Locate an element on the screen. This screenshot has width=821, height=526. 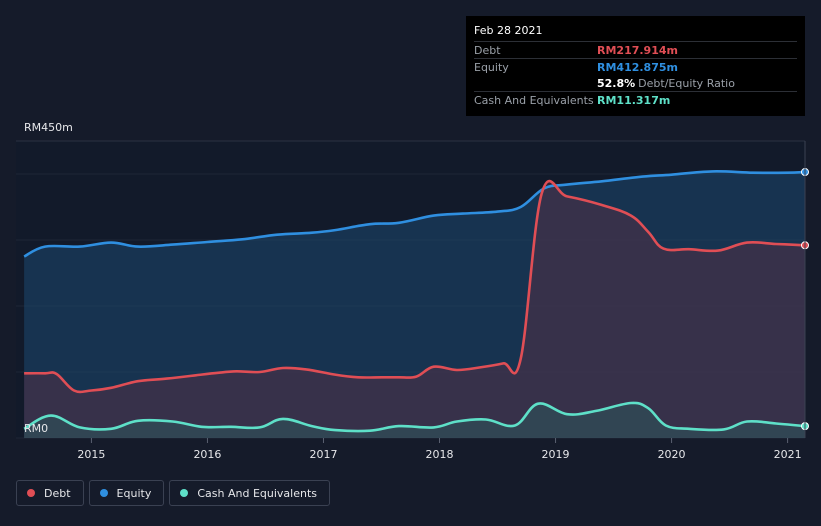
legend-item-cash: Cash And Equivalents is located at coordinates (249, 493).